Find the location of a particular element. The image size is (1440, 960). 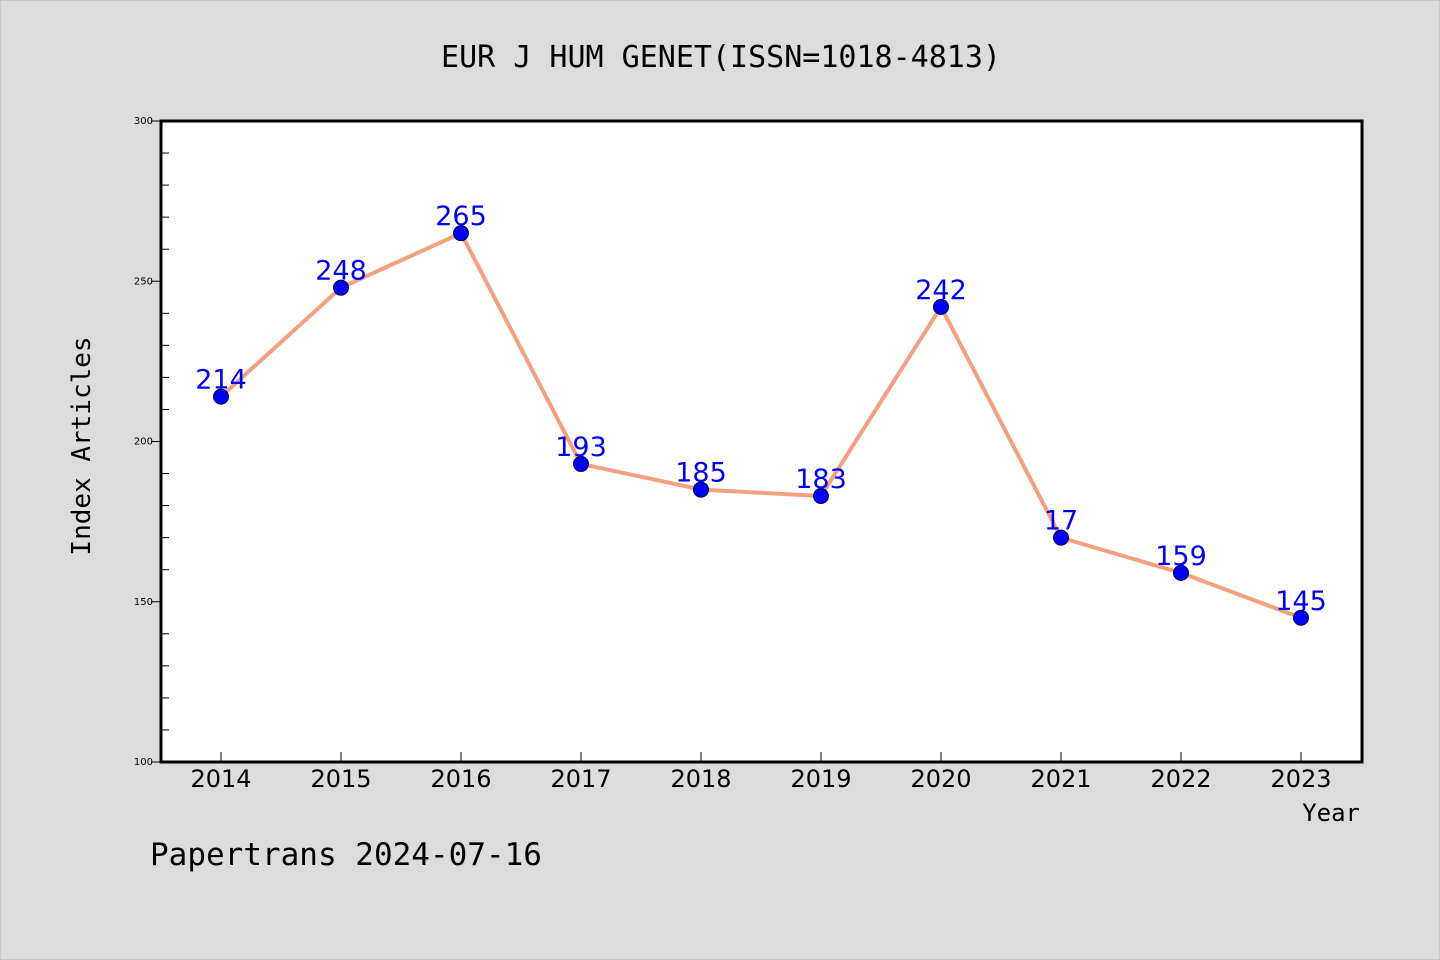

x-tick-label: 2022 is located at coordinates (1180, 779).